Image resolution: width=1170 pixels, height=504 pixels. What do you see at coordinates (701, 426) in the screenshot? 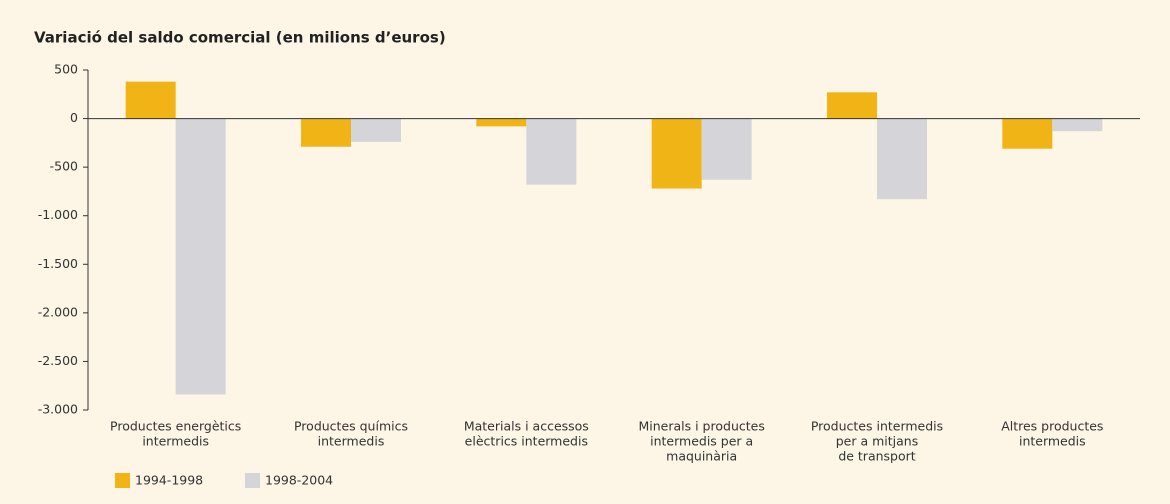
I see `x-tick-label: Minerals i productes` at bounding box center [701, 426].